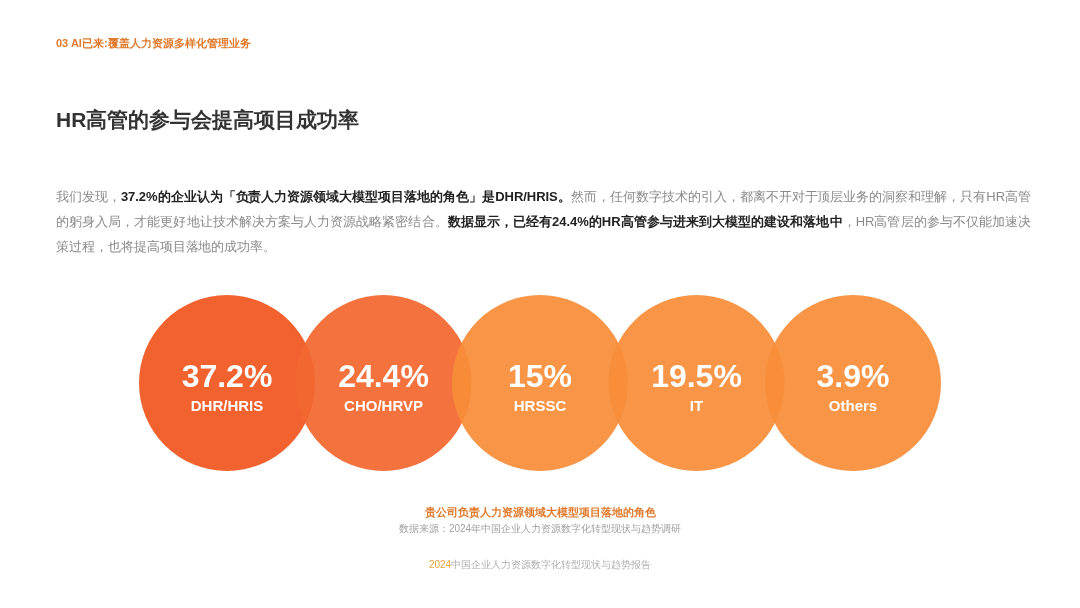 The image size is (1080, 608). Describe the element at coordinates (227, 405) in the screenshot. I see `category-label: DHR/HRIS` at that location.